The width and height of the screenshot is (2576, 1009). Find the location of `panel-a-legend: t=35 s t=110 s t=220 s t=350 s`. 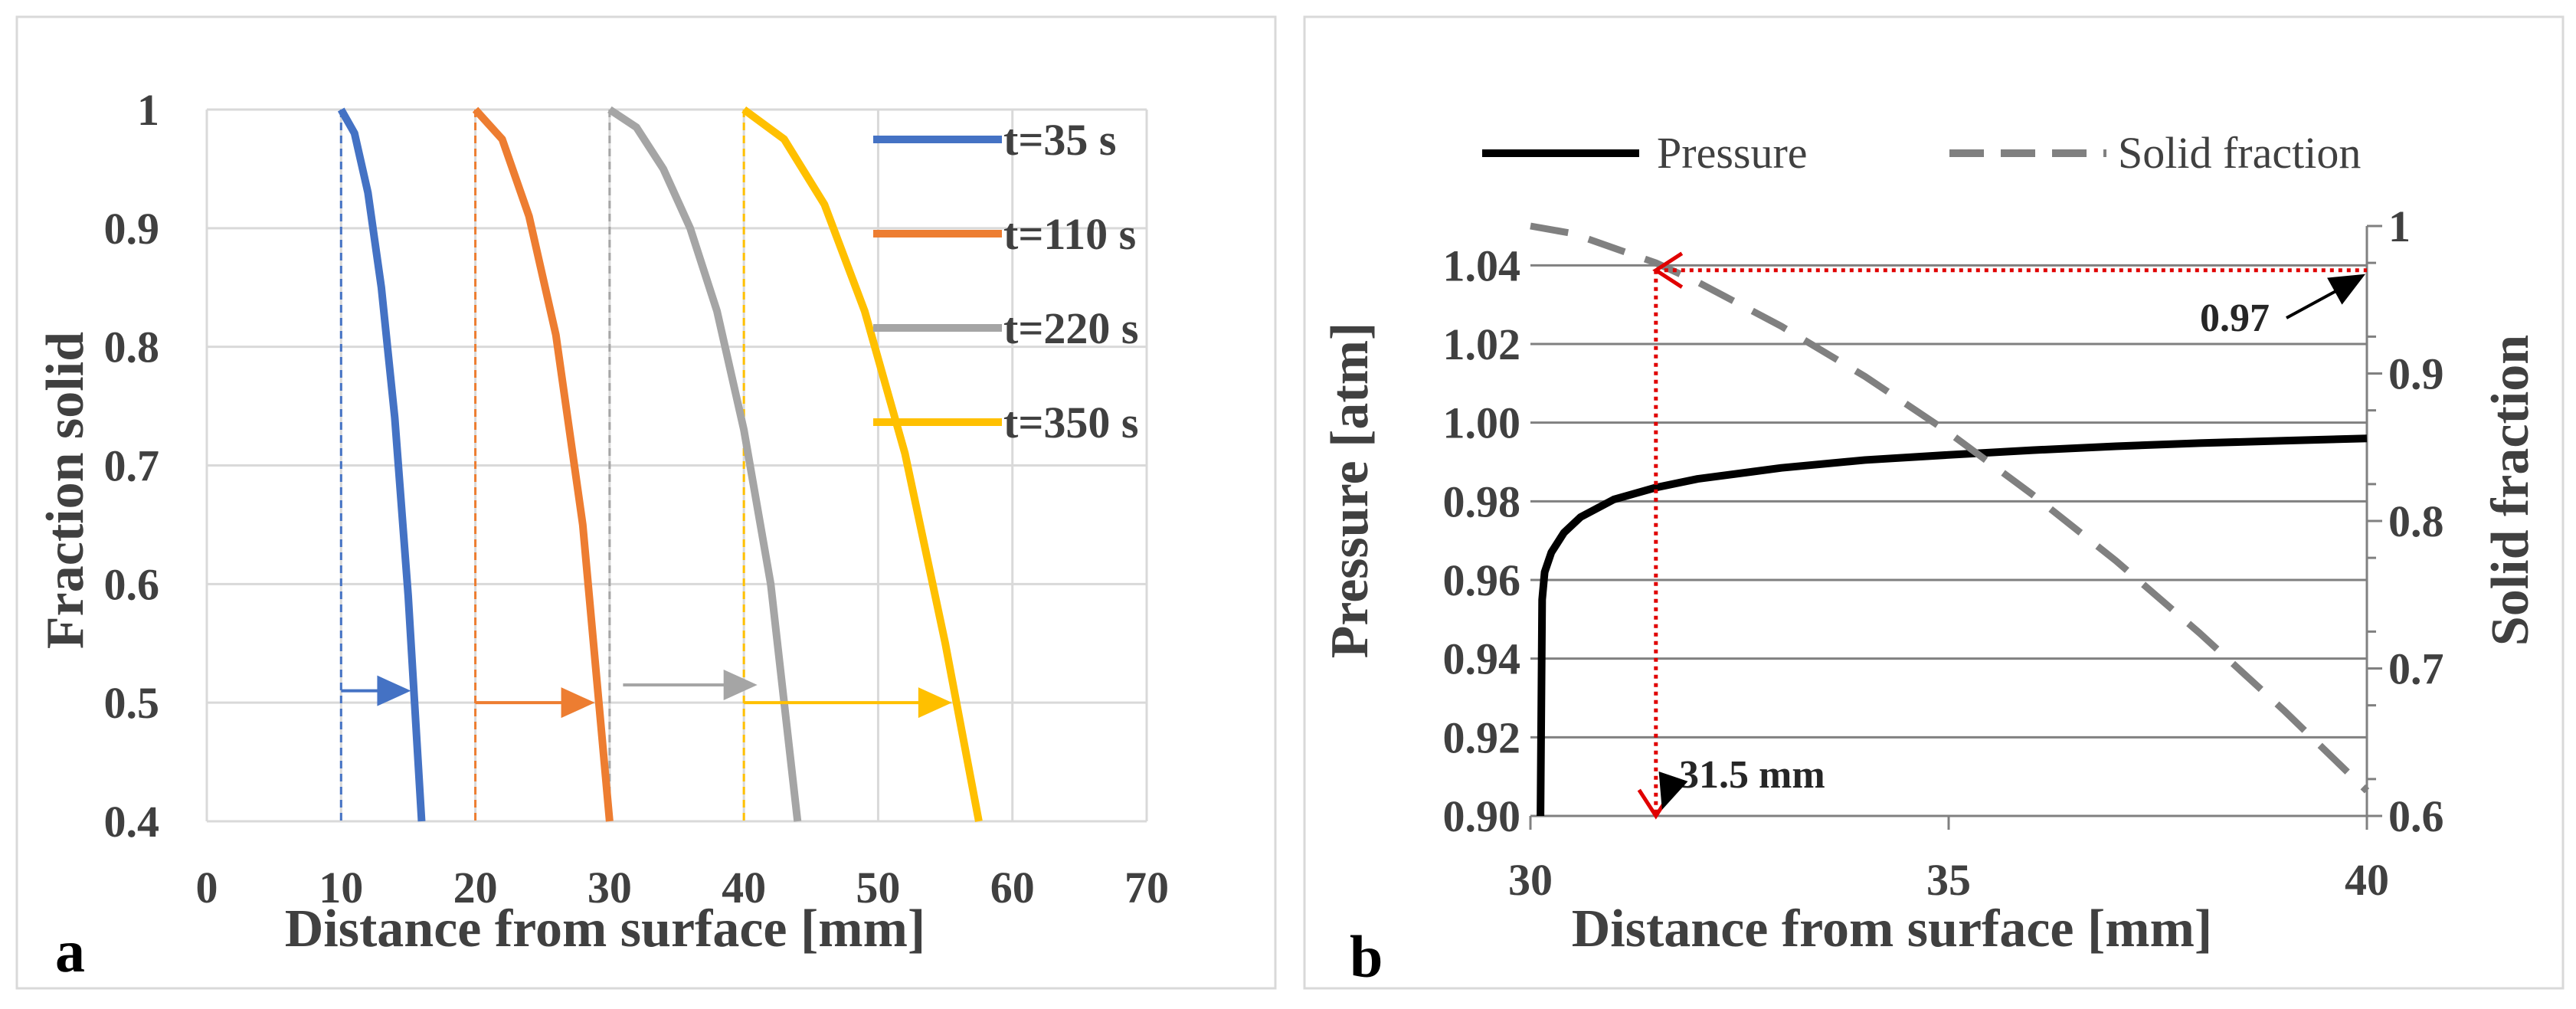

panel-a-legend: t=35 s t=110 s t=220 s t=350 s is located at coordinates (1005, 281).